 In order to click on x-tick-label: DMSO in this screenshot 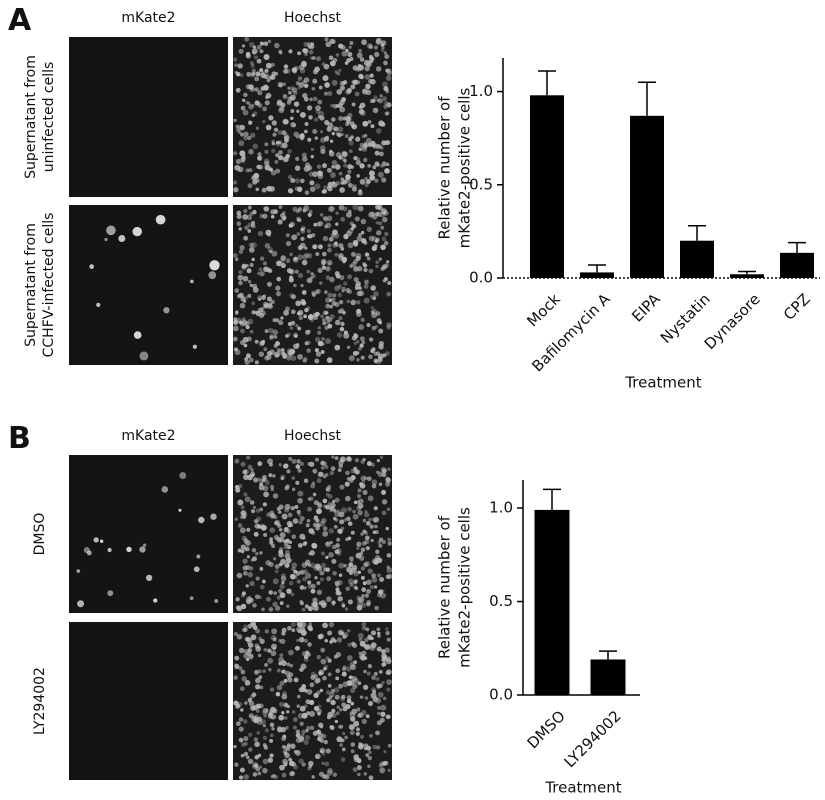, I will do `click(546, 729)`.